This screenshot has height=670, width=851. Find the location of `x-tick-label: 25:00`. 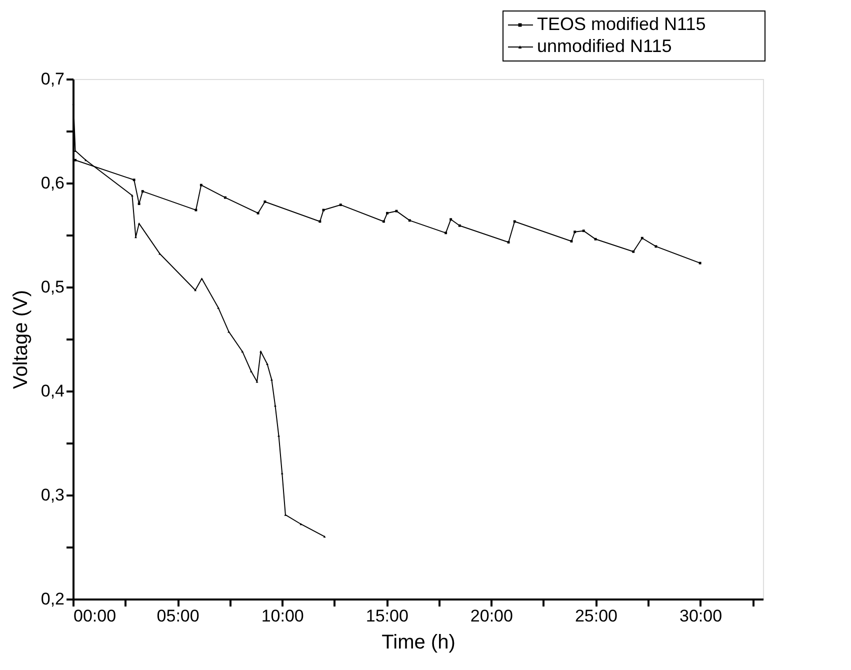

x-tick-label: 25:00 is located at coordinates (596, 616).